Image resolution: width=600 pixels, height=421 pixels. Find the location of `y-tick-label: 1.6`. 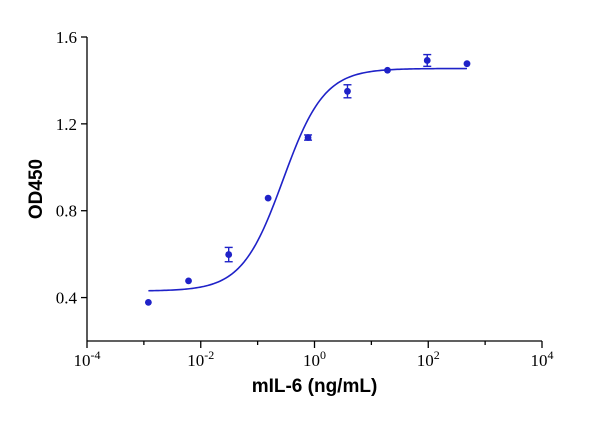

y-tick-label: 1.6 is located at coordinates (66, 37).